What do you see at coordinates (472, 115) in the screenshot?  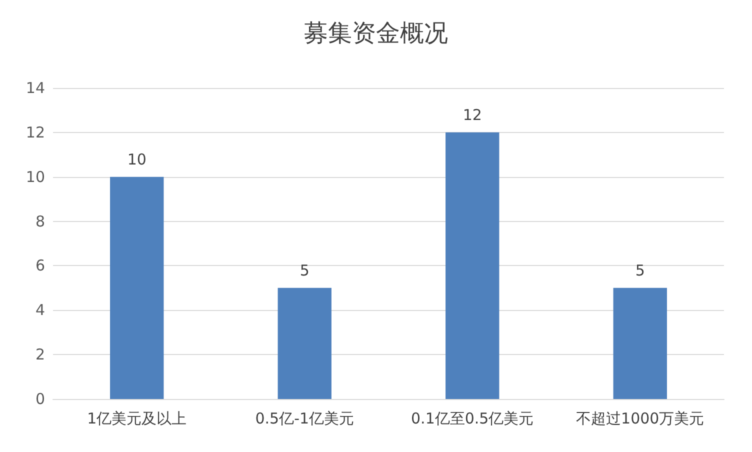 I see `data-label: 12` at bounding box center [472, 115].